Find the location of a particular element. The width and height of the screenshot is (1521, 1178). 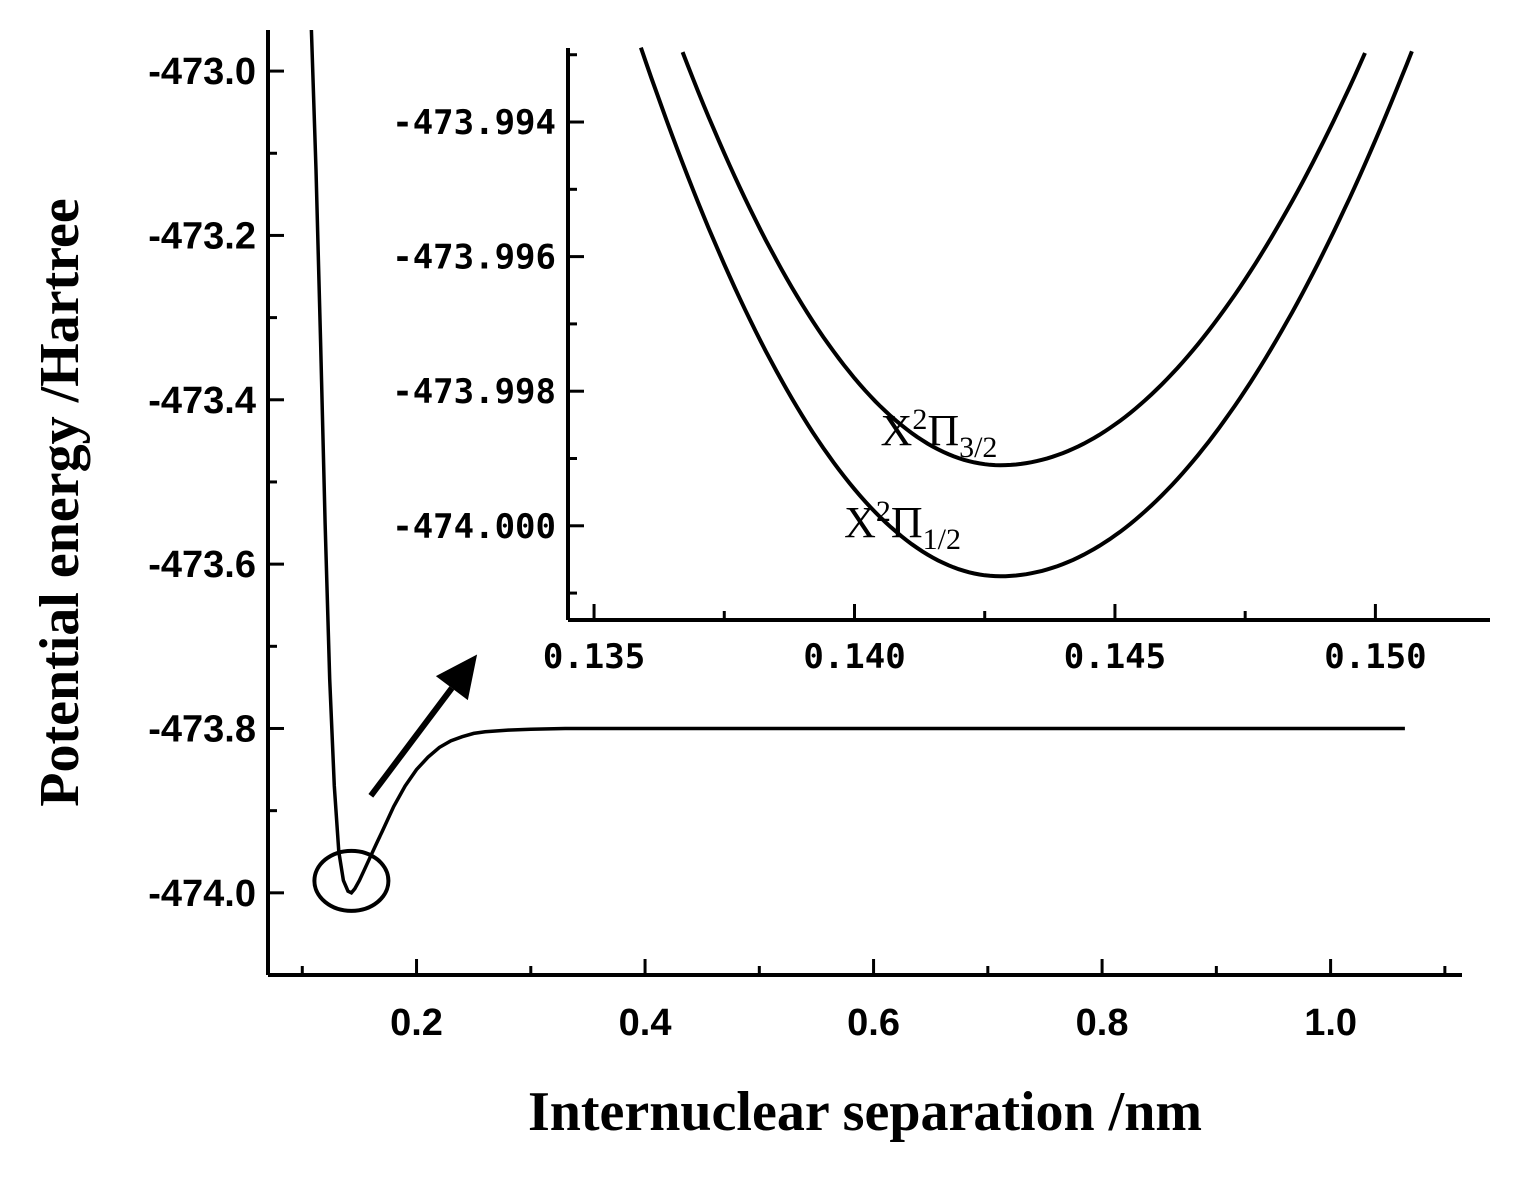

y-tick-label: -473.8 is located at coordinates (202, 729).